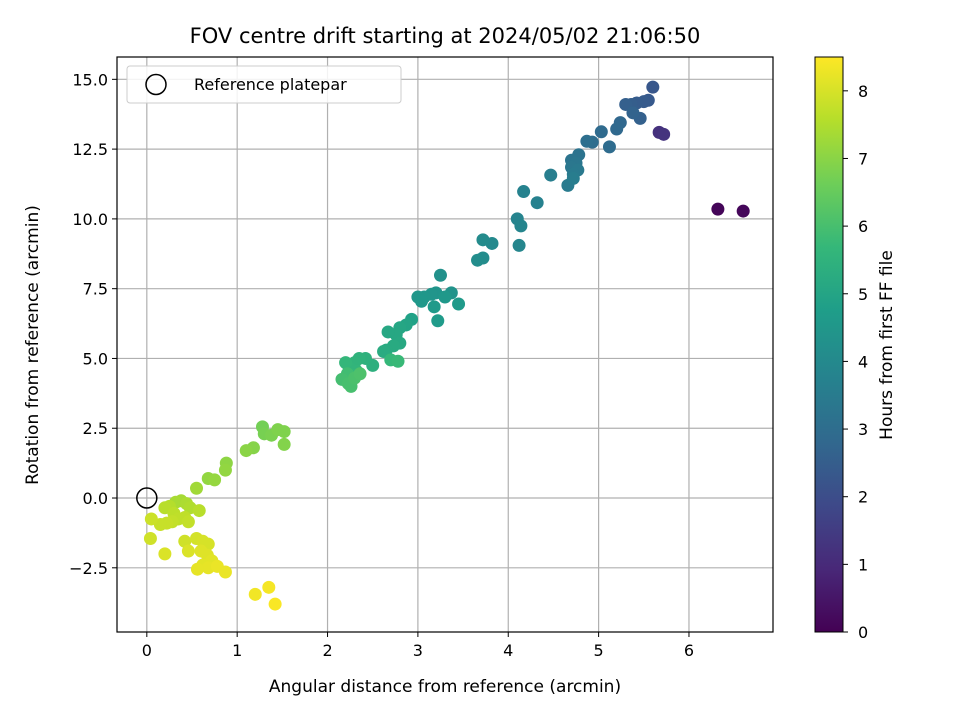 This screenshot has width=960, height=720. Describe the element at coordinates (863, 497) in the screenshot. I see `colorbar-tick-label: 2` at that location.